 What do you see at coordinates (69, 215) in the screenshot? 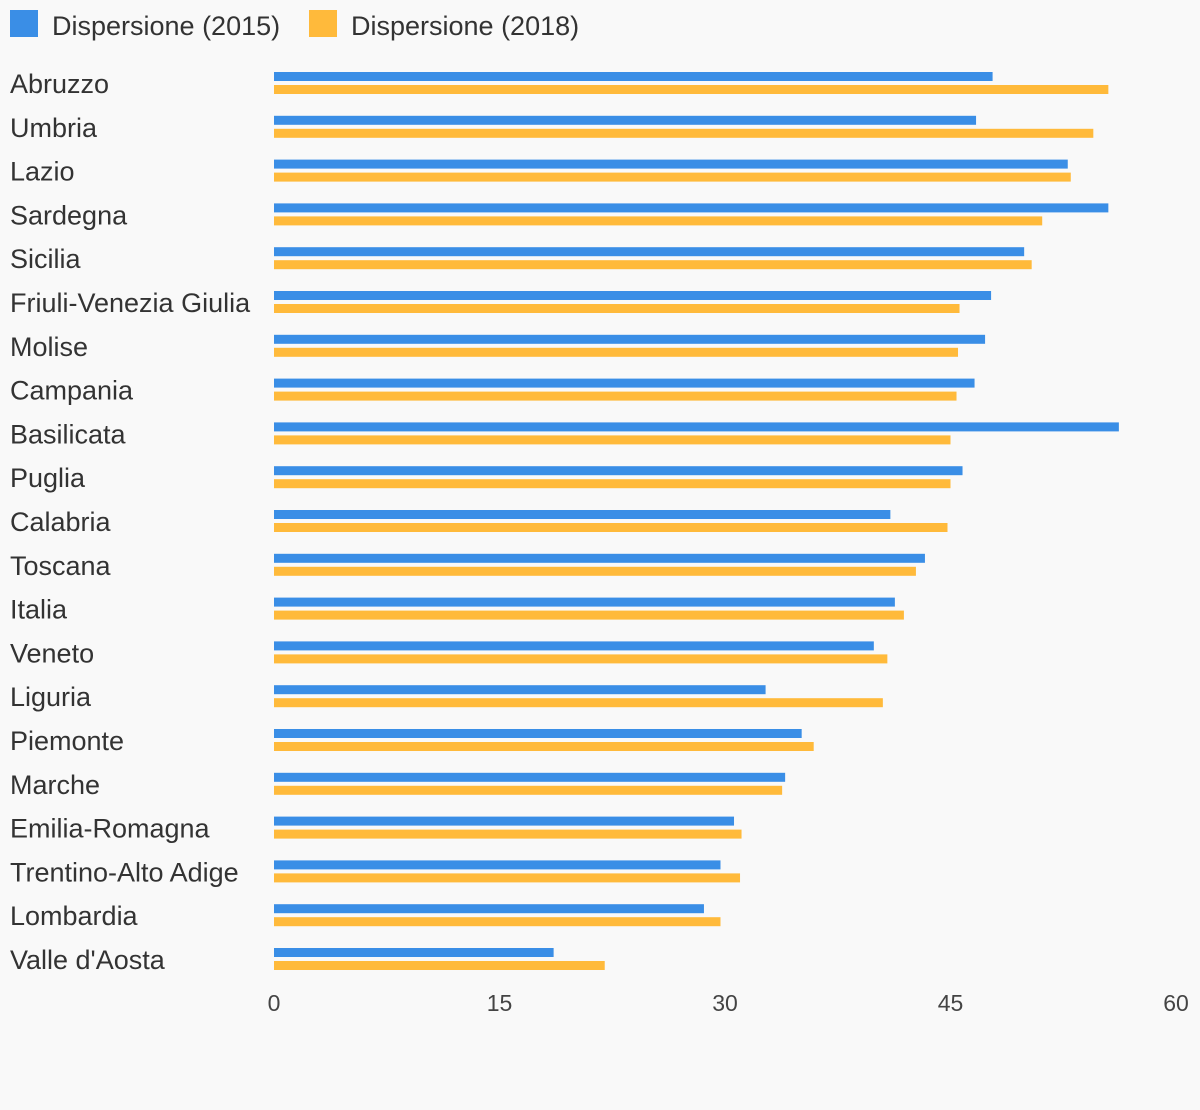
I see `category-label: Sardegna` at bounding box center [69, 215].